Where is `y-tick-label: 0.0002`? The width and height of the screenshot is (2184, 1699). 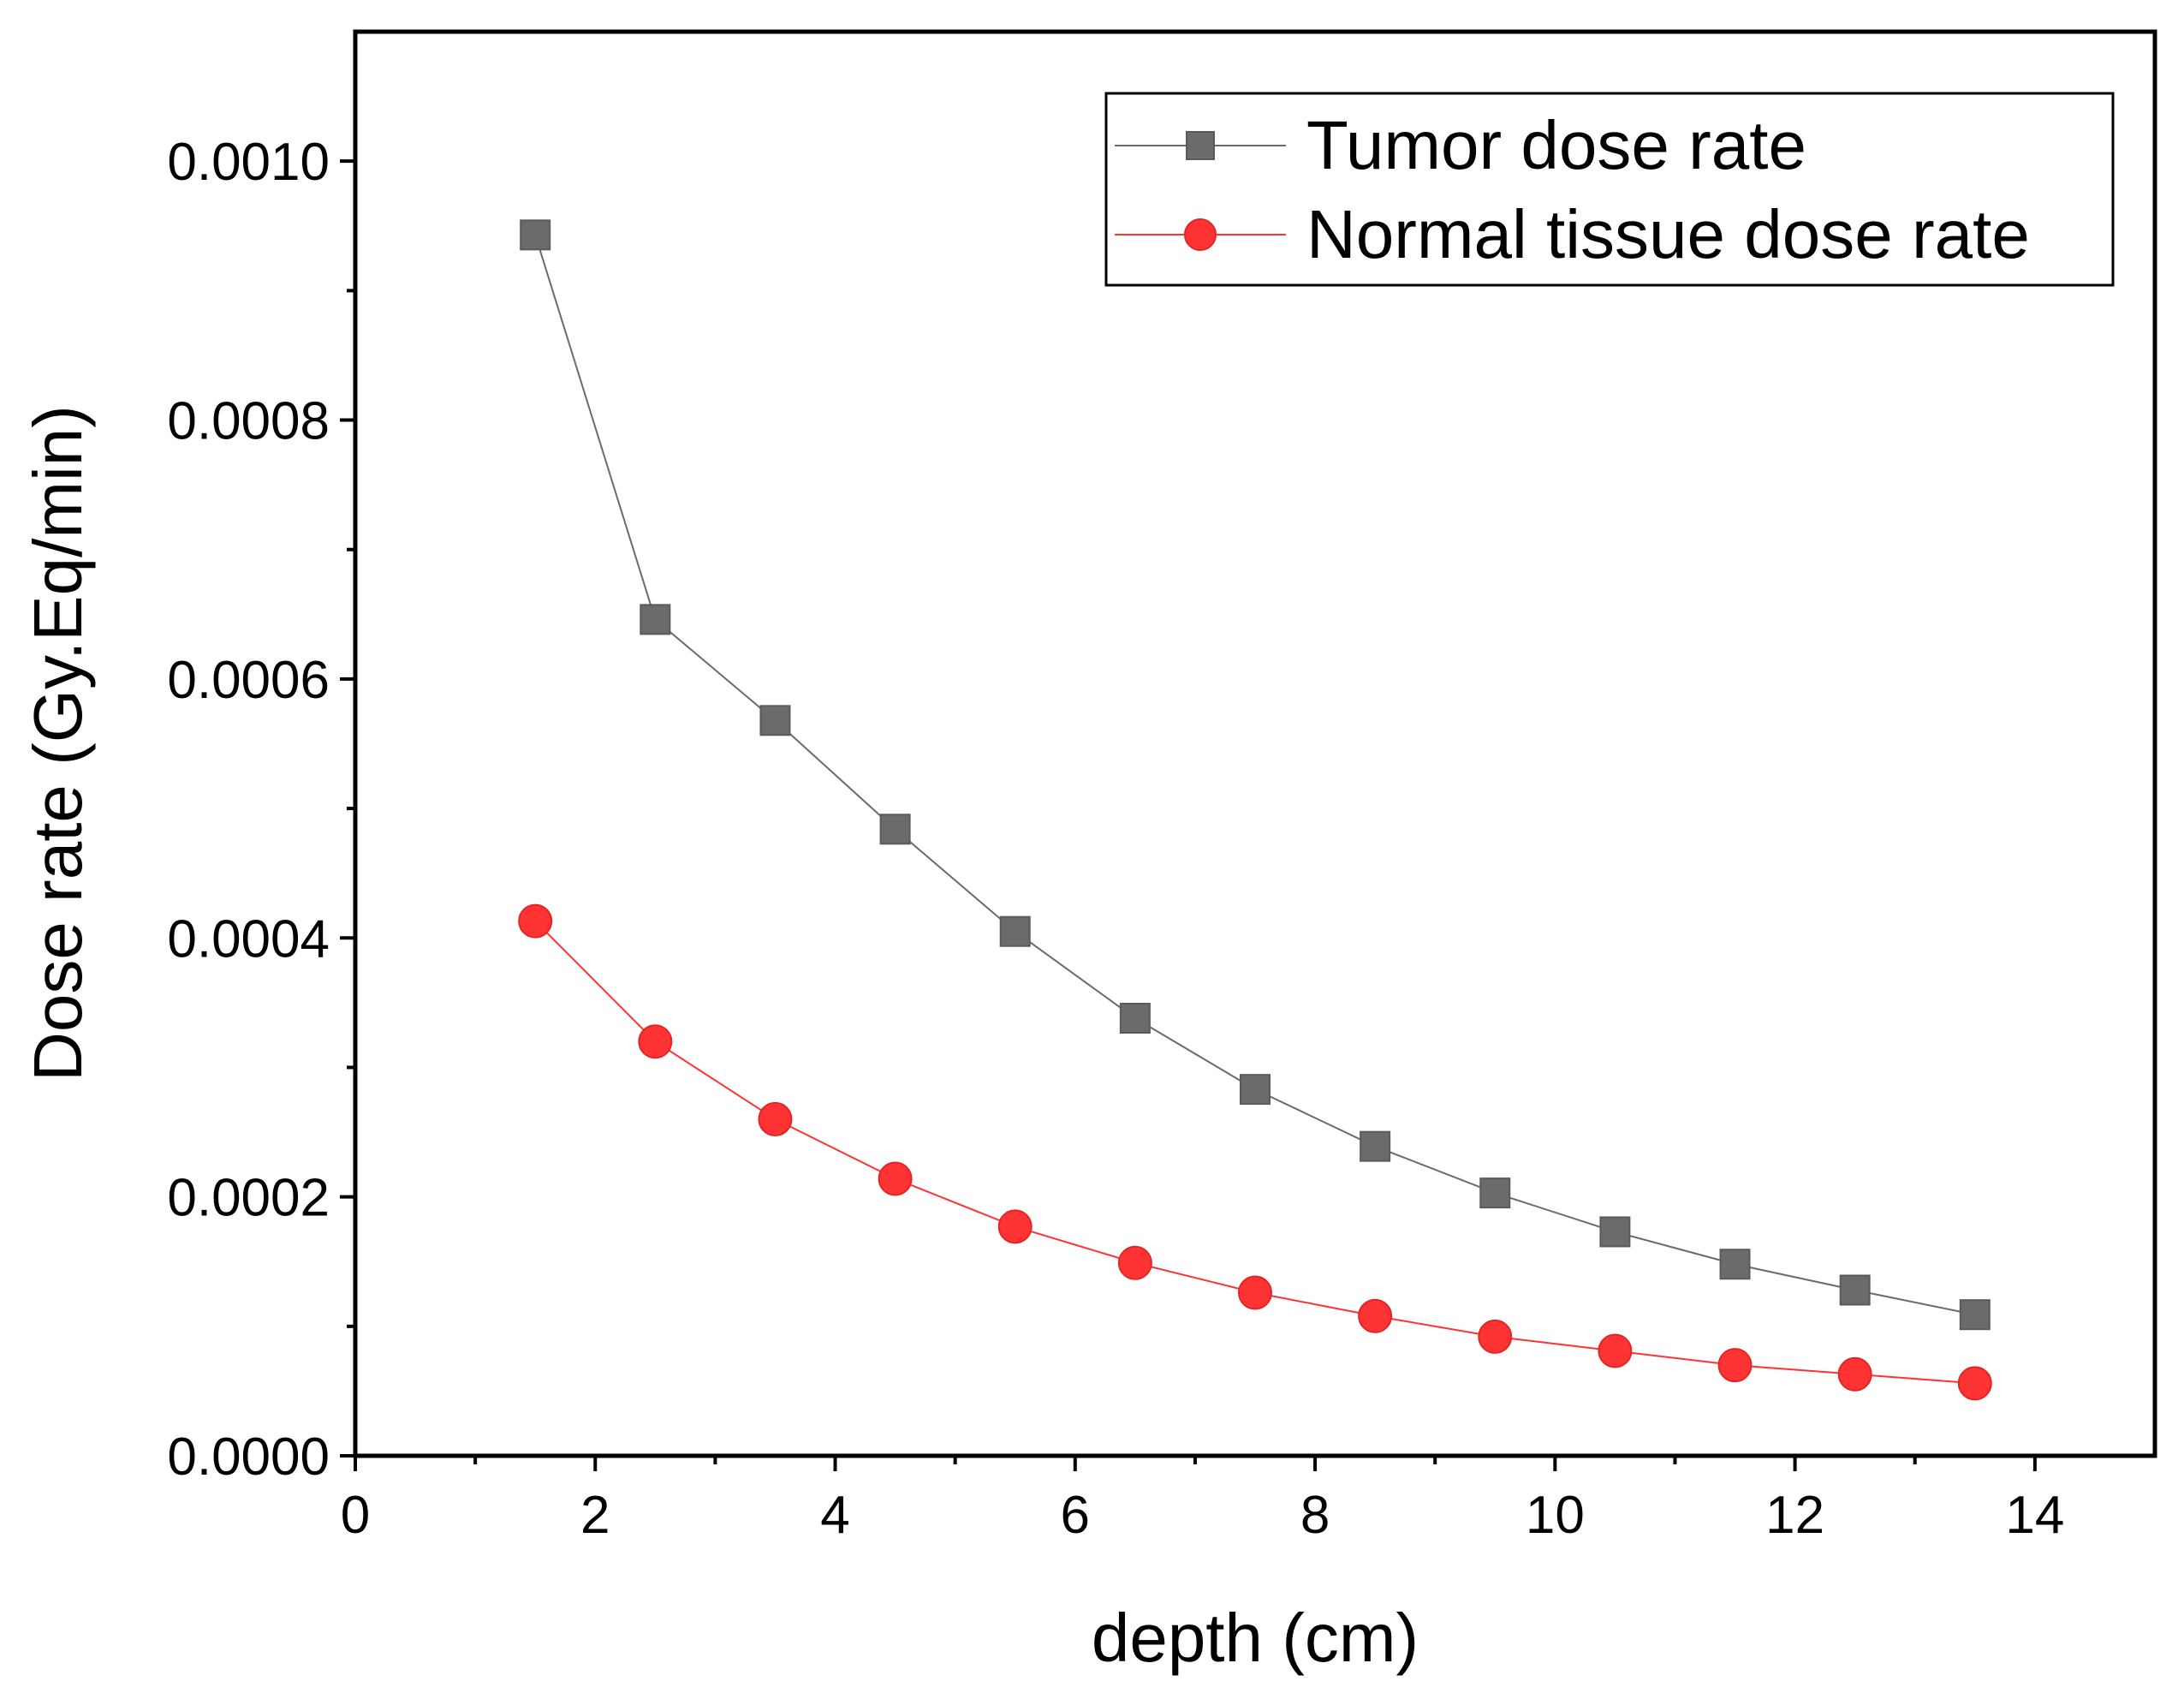
y-tick-label: 0.0002 is located at coordinates (248, 1198).